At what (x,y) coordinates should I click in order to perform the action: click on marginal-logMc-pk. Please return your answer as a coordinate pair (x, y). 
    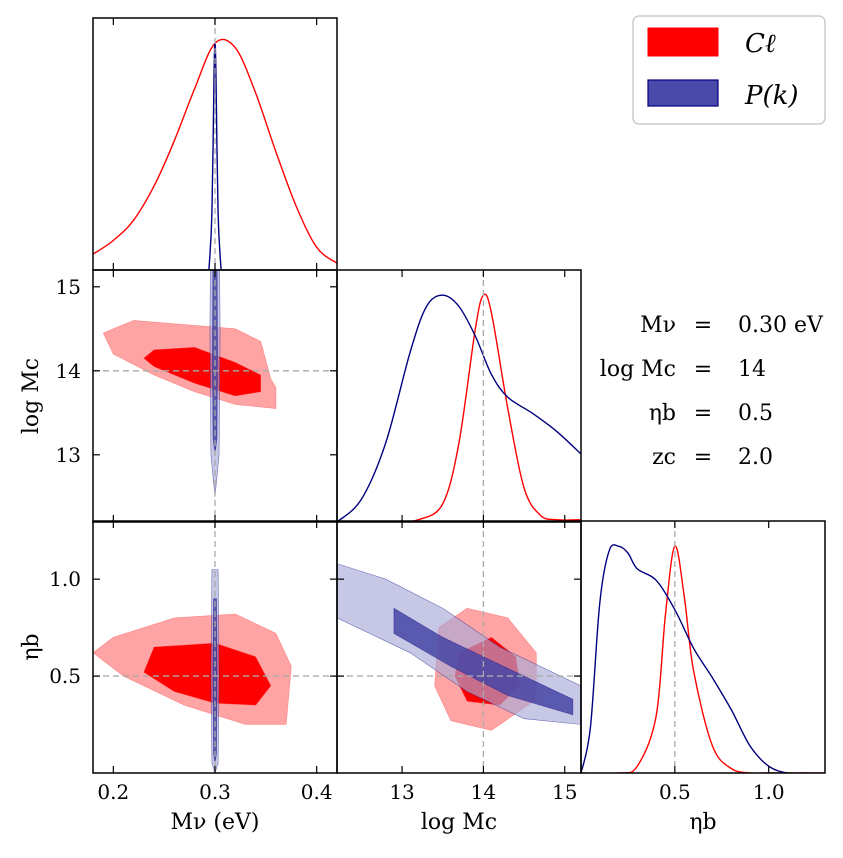
    Looking at the image, I should click on (459, 408).